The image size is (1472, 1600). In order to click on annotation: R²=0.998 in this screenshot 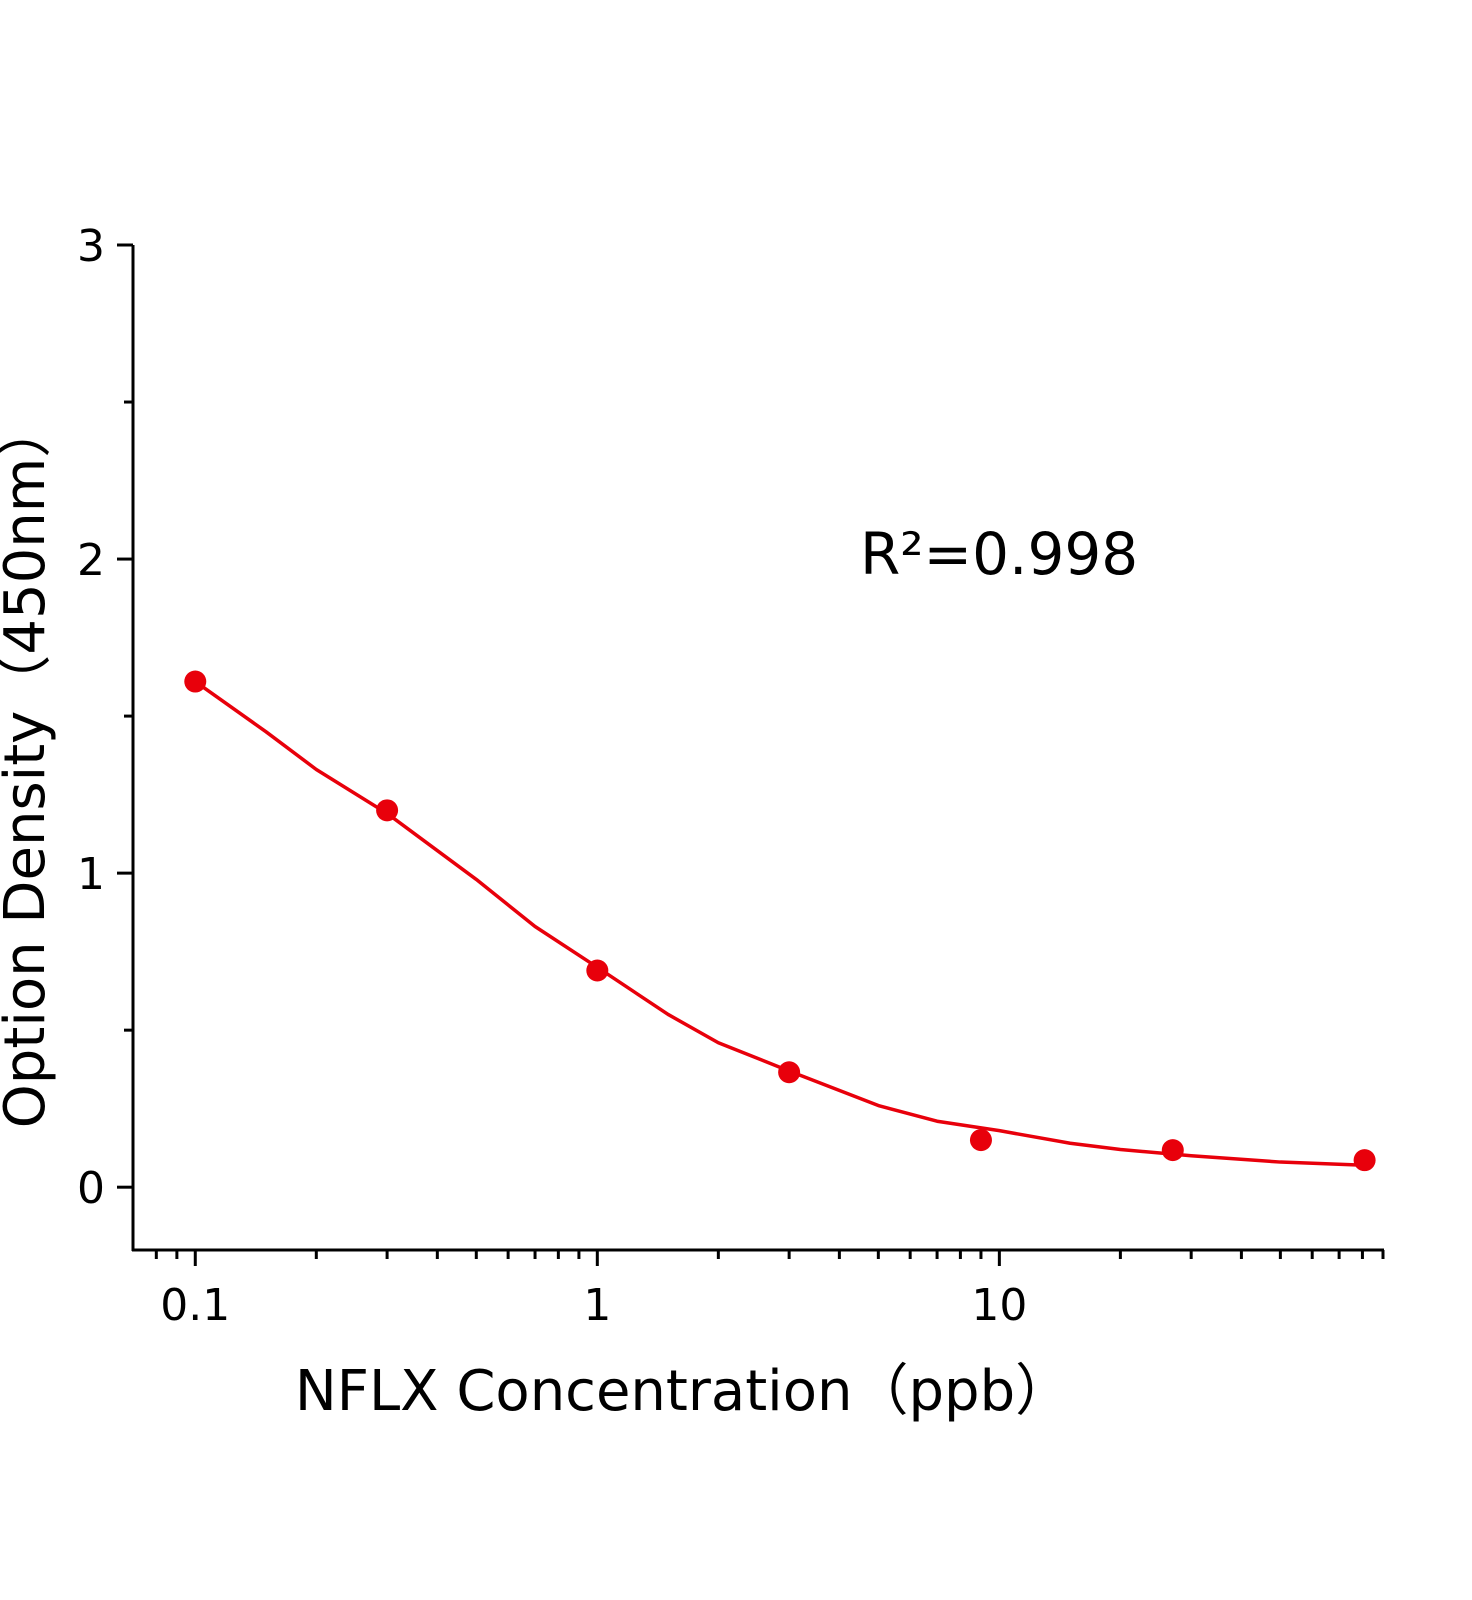, I will do `click(999, 554)`.